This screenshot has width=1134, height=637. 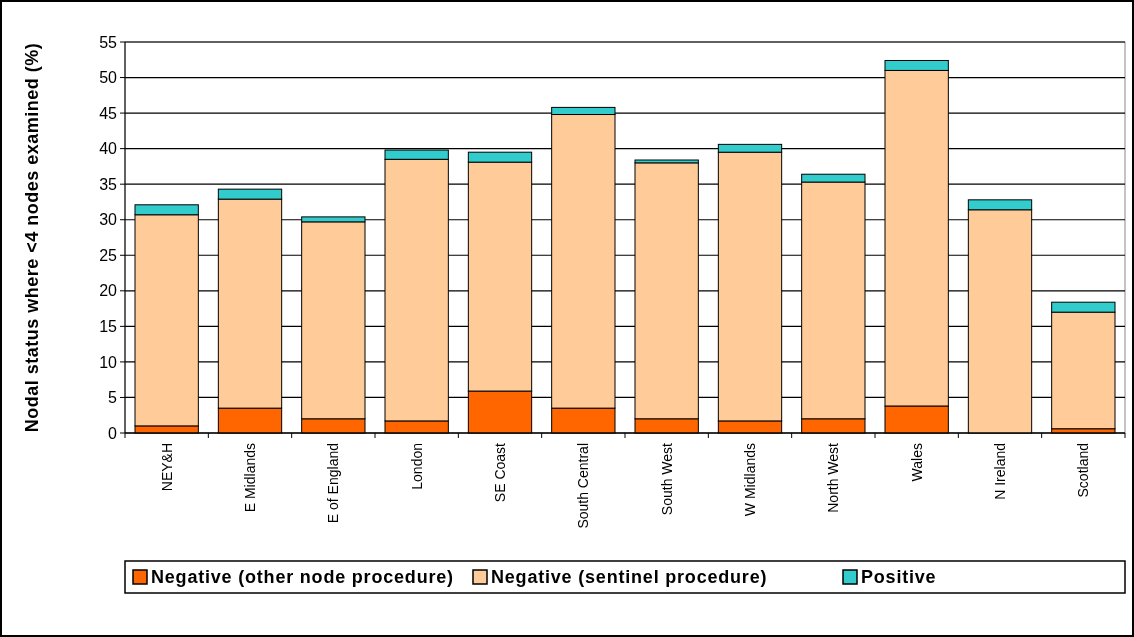 I want to click on y-tick-label: 10, so click(x=108, y=362).